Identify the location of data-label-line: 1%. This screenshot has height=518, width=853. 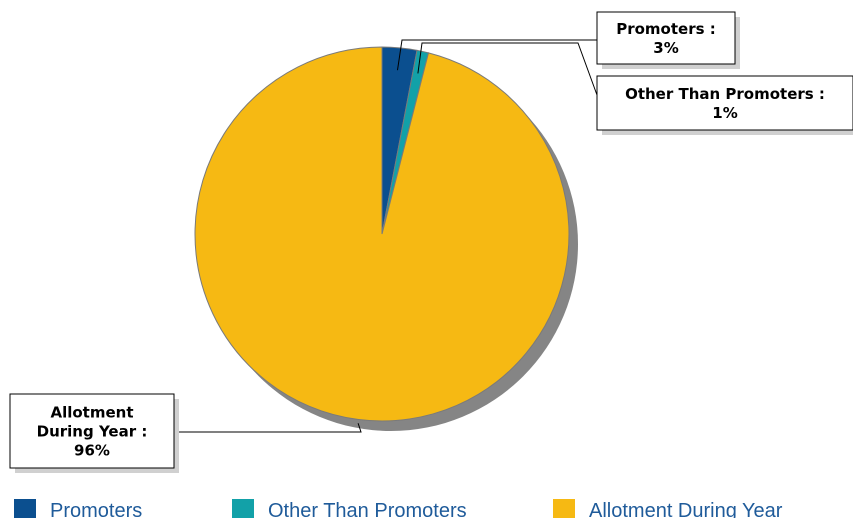
(724, 113).